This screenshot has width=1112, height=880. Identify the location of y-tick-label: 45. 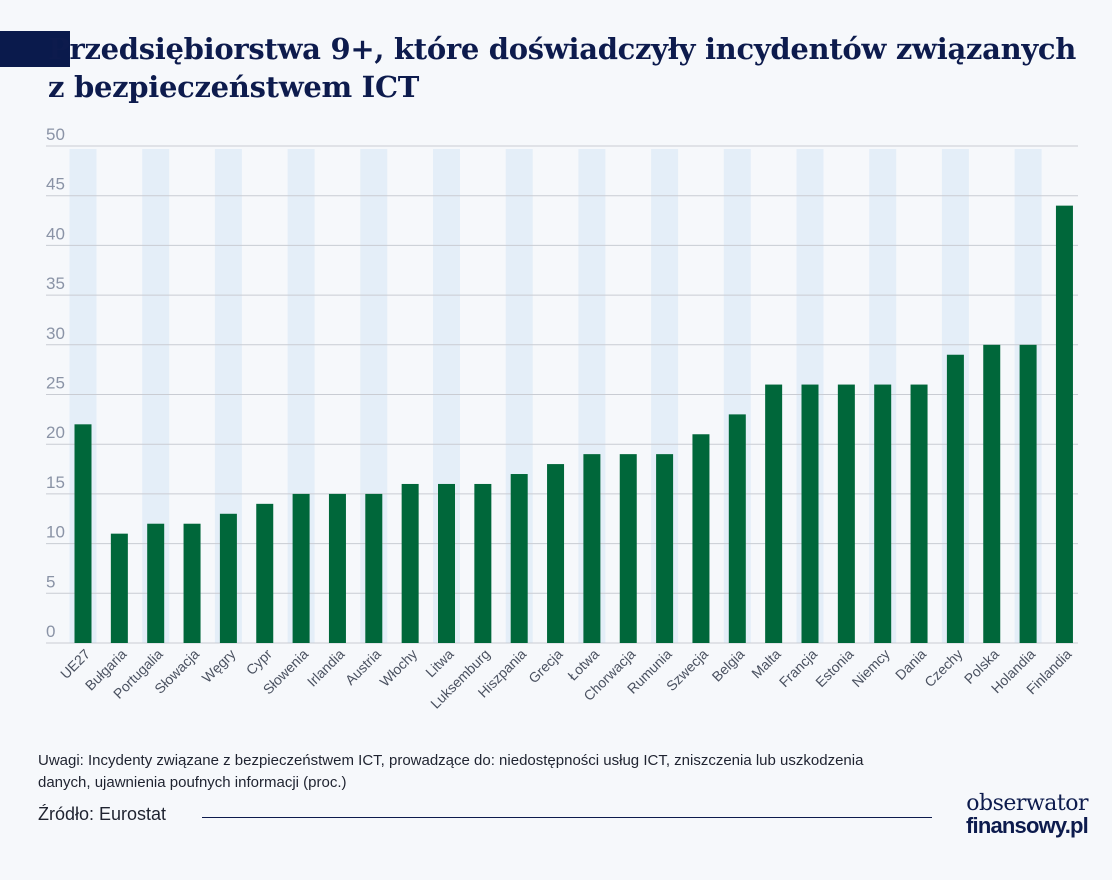
(55, 184).